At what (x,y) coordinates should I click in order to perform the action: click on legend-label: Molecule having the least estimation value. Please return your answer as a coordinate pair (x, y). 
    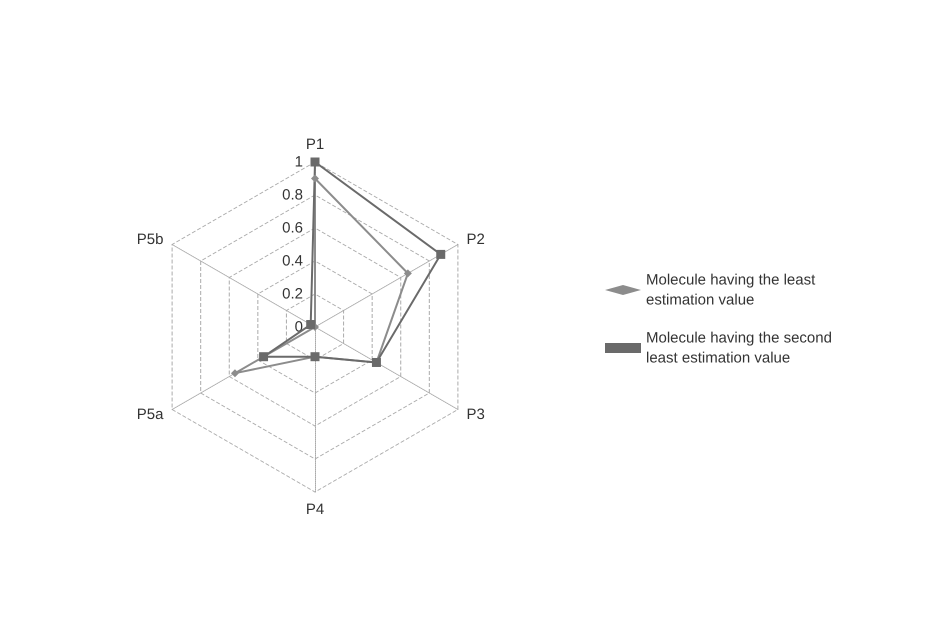
    Looking at the image, I should click on (733, 290).